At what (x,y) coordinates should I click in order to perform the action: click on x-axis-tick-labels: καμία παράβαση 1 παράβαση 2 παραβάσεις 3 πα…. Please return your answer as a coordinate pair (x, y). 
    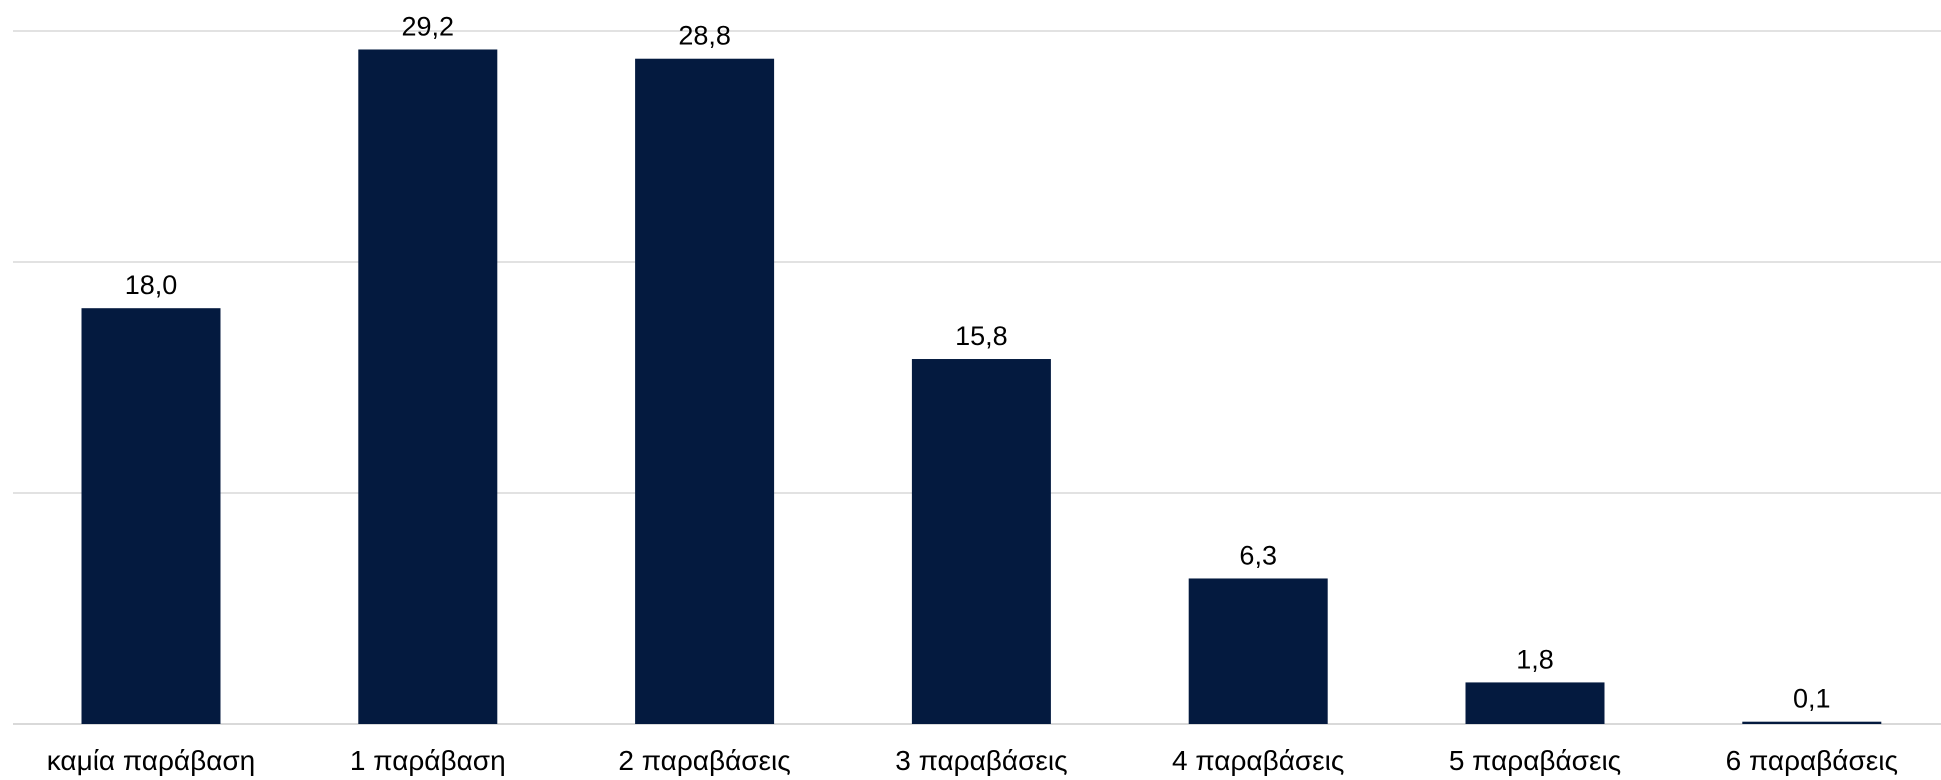
    Looking at the image, I should click on (972, 760).